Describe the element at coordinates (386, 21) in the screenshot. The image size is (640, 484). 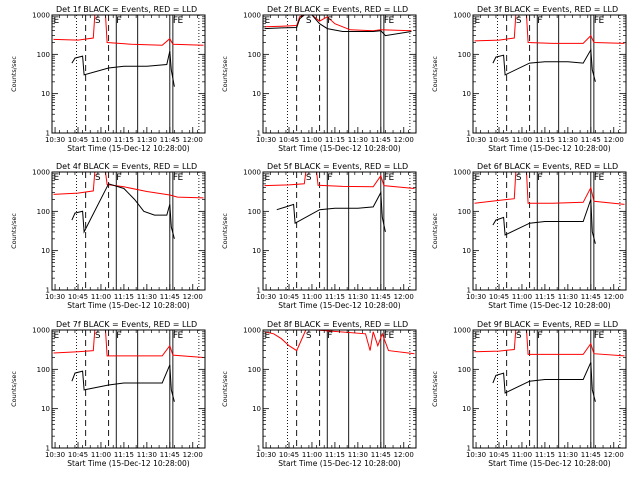
I see `marker-label-4: F` at that location.